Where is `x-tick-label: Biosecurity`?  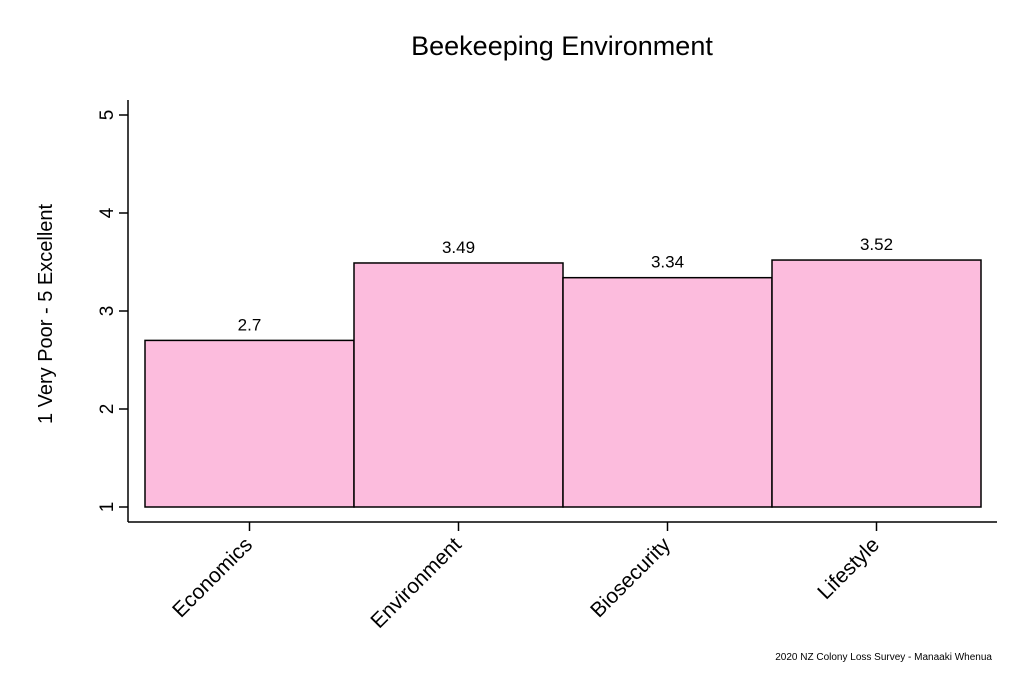
x-tick-label: Biosecurity is located at coordinates (630, 577).